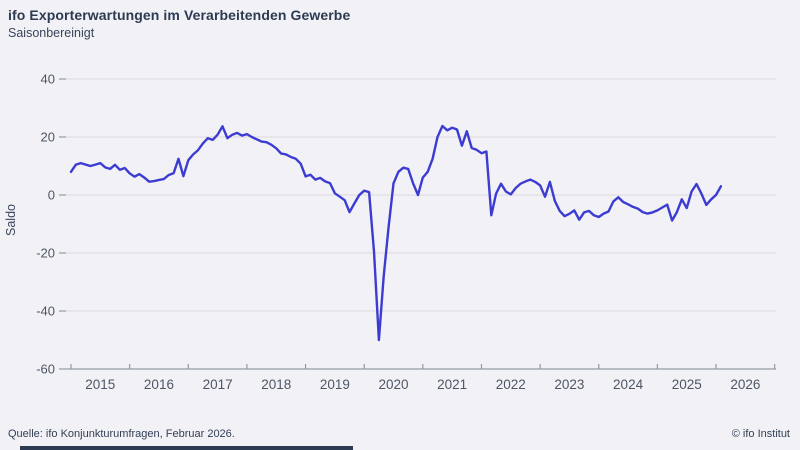 The height and width of the screenshot is (450, 800). I want to click on x-tick-label-2025: 2025, so click(687, 384).